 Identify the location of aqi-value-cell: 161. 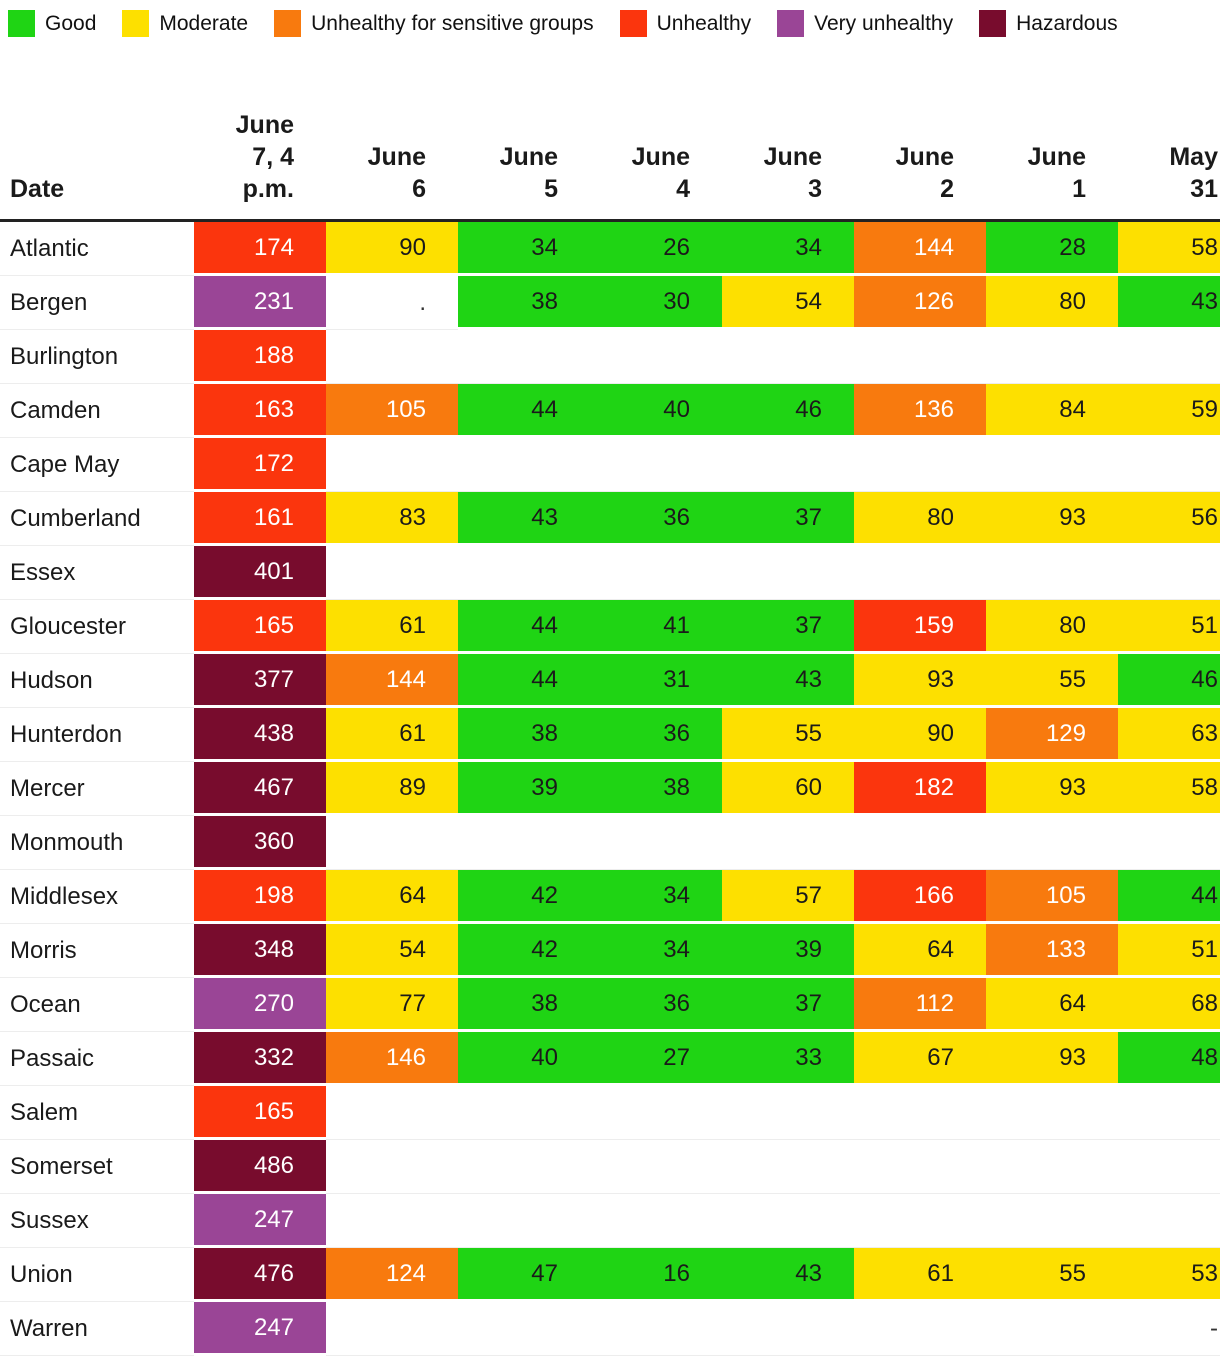
(260, 519).